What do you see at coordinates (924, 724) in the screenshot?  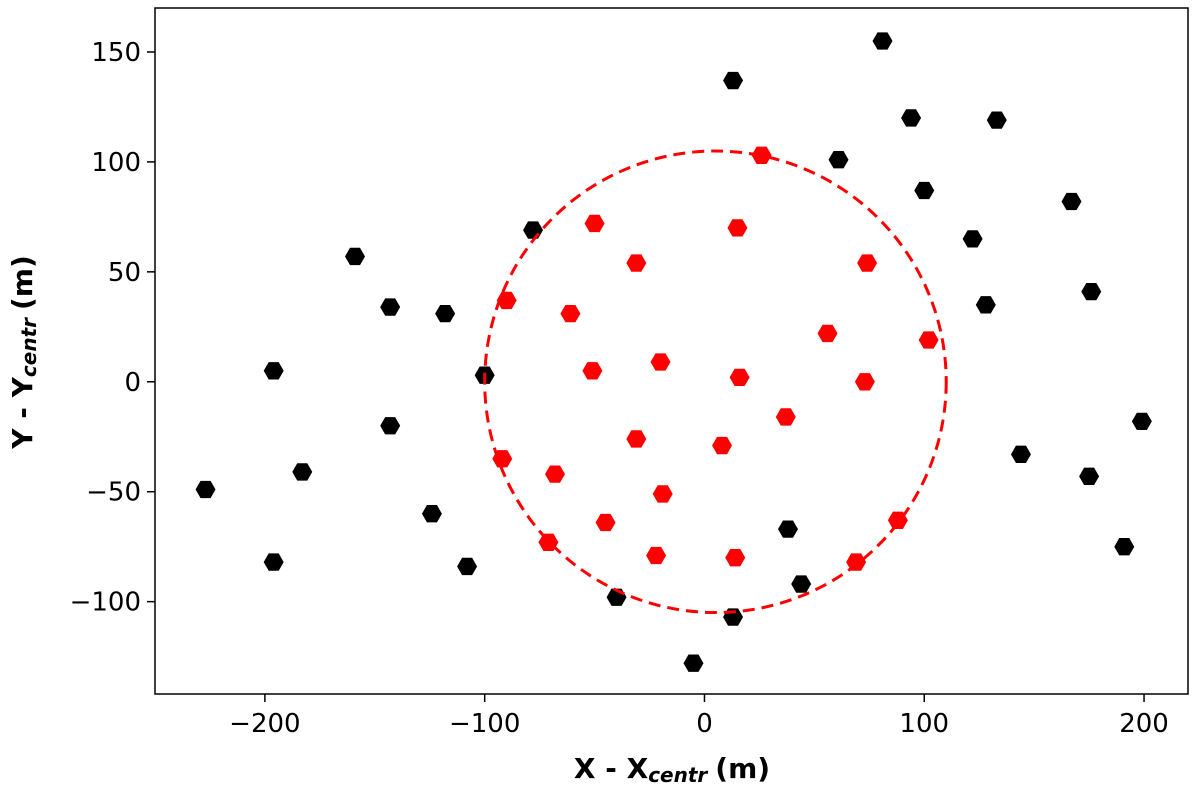 I see `x-tick-label: 100` at bounding box center [924, 724].